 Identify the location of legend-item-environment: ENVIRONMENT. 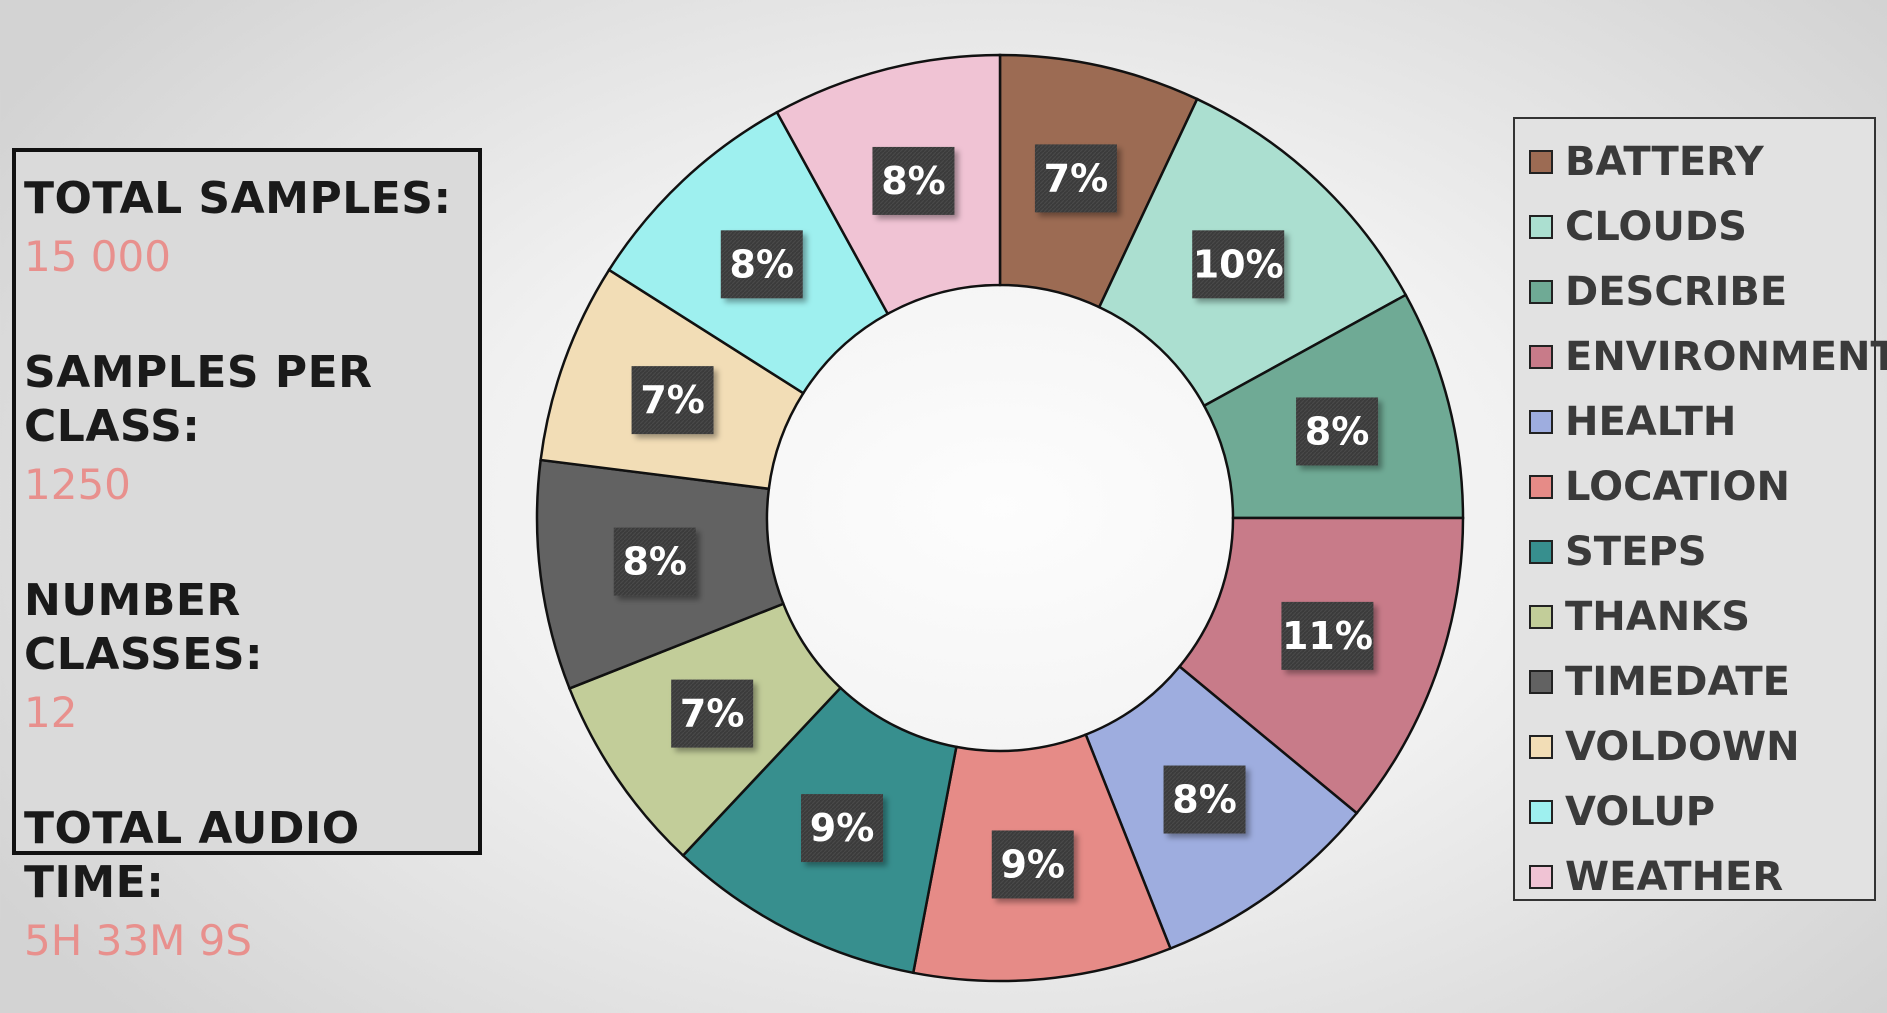
(1708, 356).